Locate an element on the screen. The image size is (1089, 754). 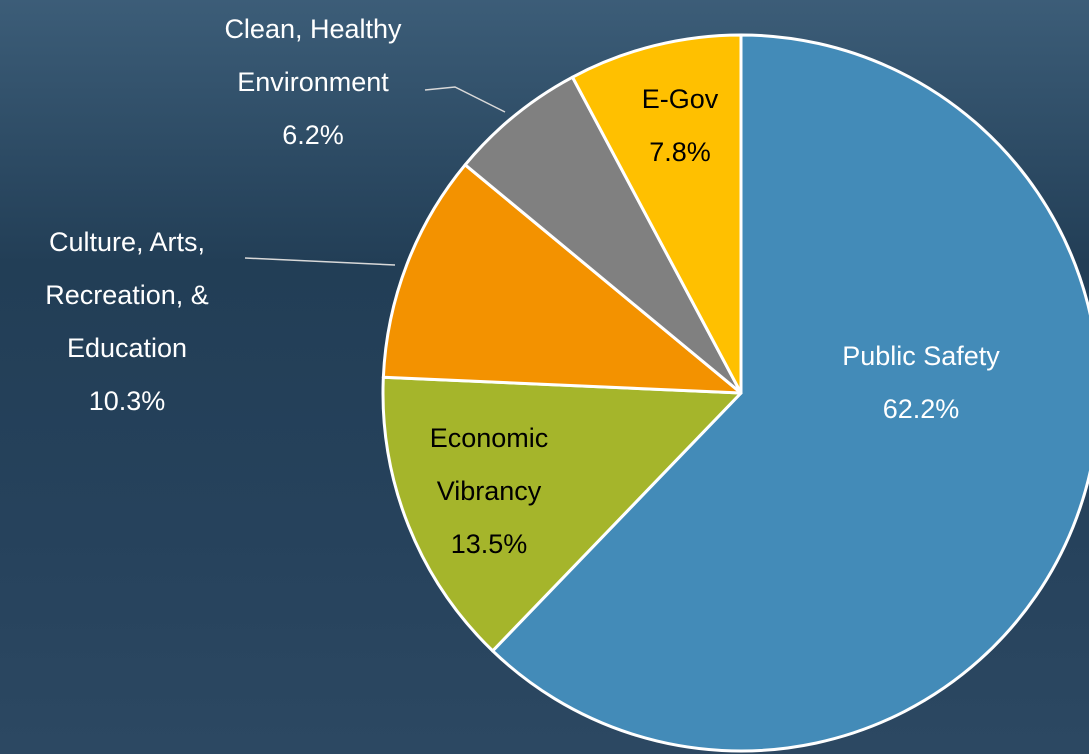
slice-label: Clean, Healthy Environment 6.2% is located at coordinates (313, 82).